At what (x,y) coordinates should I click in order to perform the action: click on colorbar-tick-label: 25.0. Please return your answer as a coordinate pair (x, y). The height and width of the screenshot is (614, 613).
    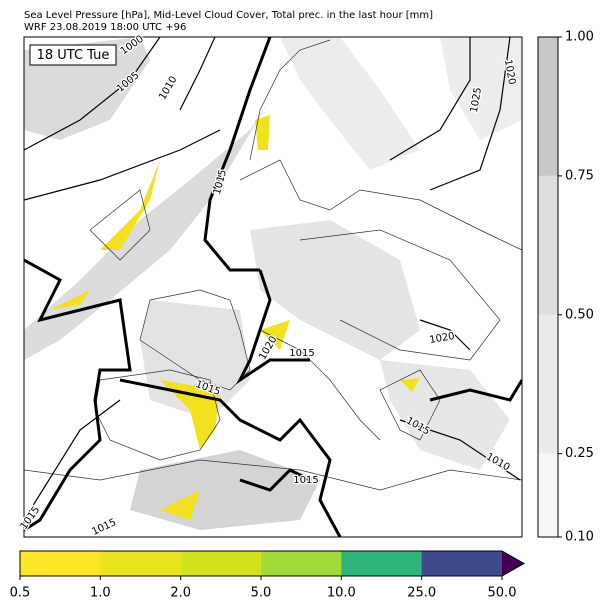
    Looking at the image, I should click on (421, 593).